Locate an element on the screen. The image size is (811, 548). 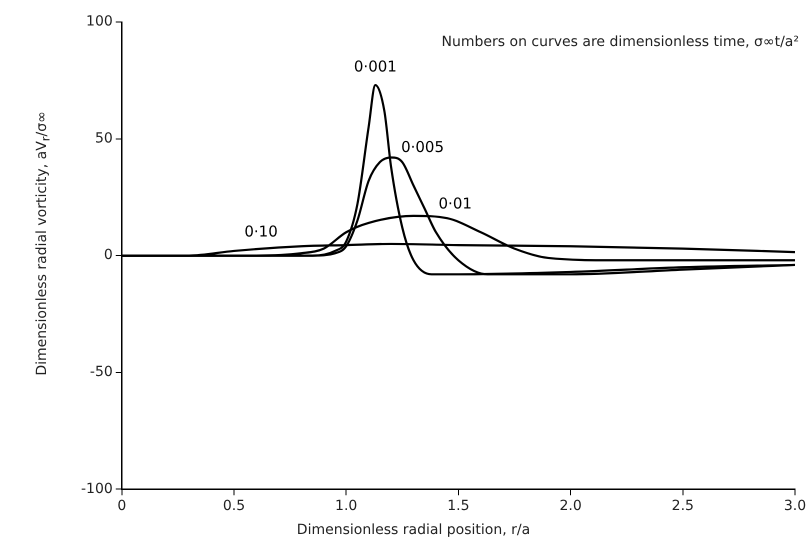
series-label: 0·01 is located at coordinates (455, 203).